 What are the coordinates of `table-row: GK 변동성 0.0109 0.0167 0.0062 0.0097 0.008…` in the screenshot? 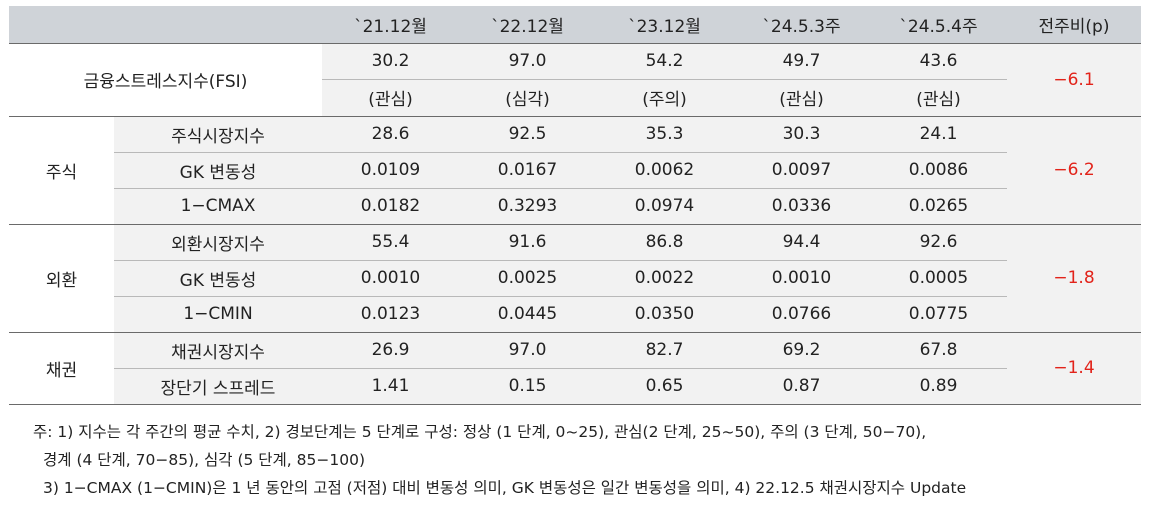 It's located at (575, 170).